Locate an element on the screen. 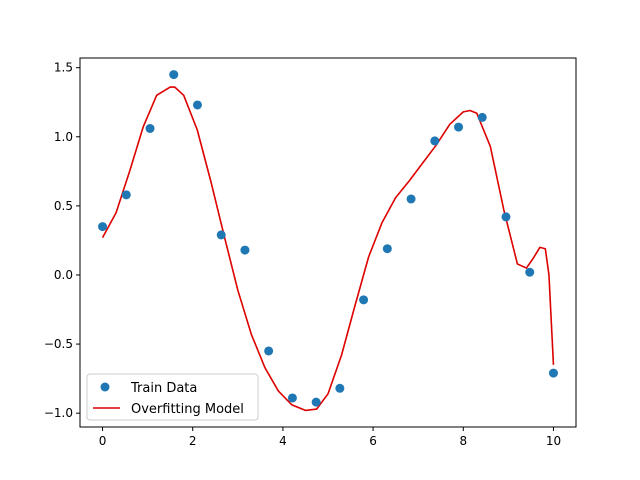 Image resolution: width=640 pixels, height=480 pixels. legend-marker-train-data is located at coordinates (105, 387).